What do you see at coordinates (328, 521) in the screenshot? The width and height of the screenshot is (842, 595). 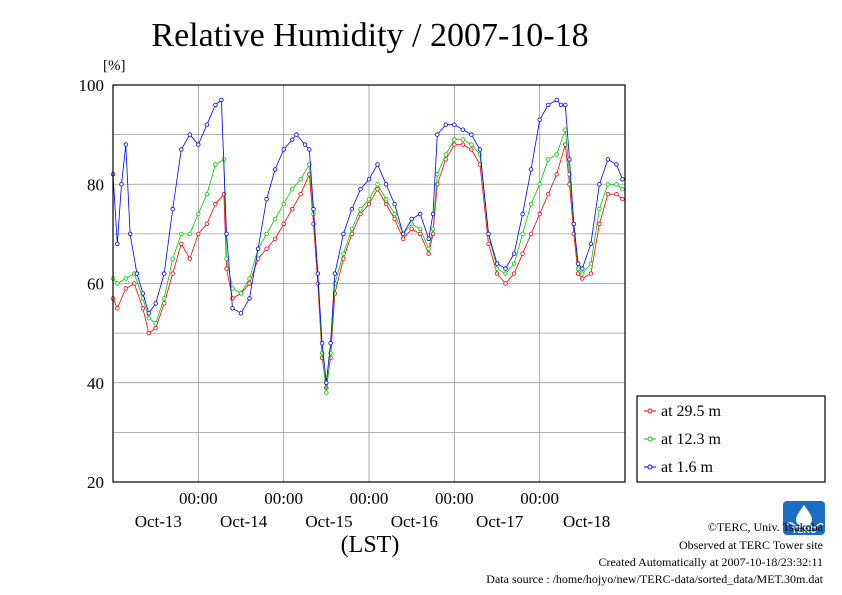 I see `x-tick-date: Oct-15` at bounding box center [328, 521].